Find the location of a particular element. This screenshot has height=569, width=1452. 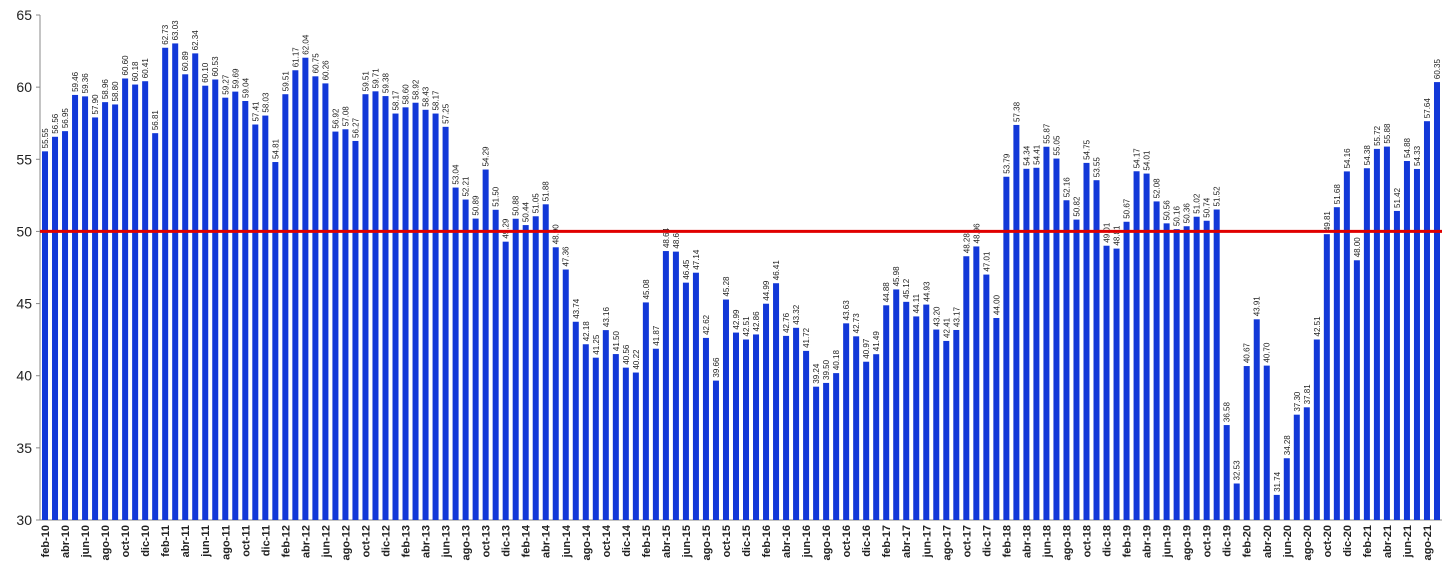

x-tick-label: ago-12 is located at coordinates (346, 542).